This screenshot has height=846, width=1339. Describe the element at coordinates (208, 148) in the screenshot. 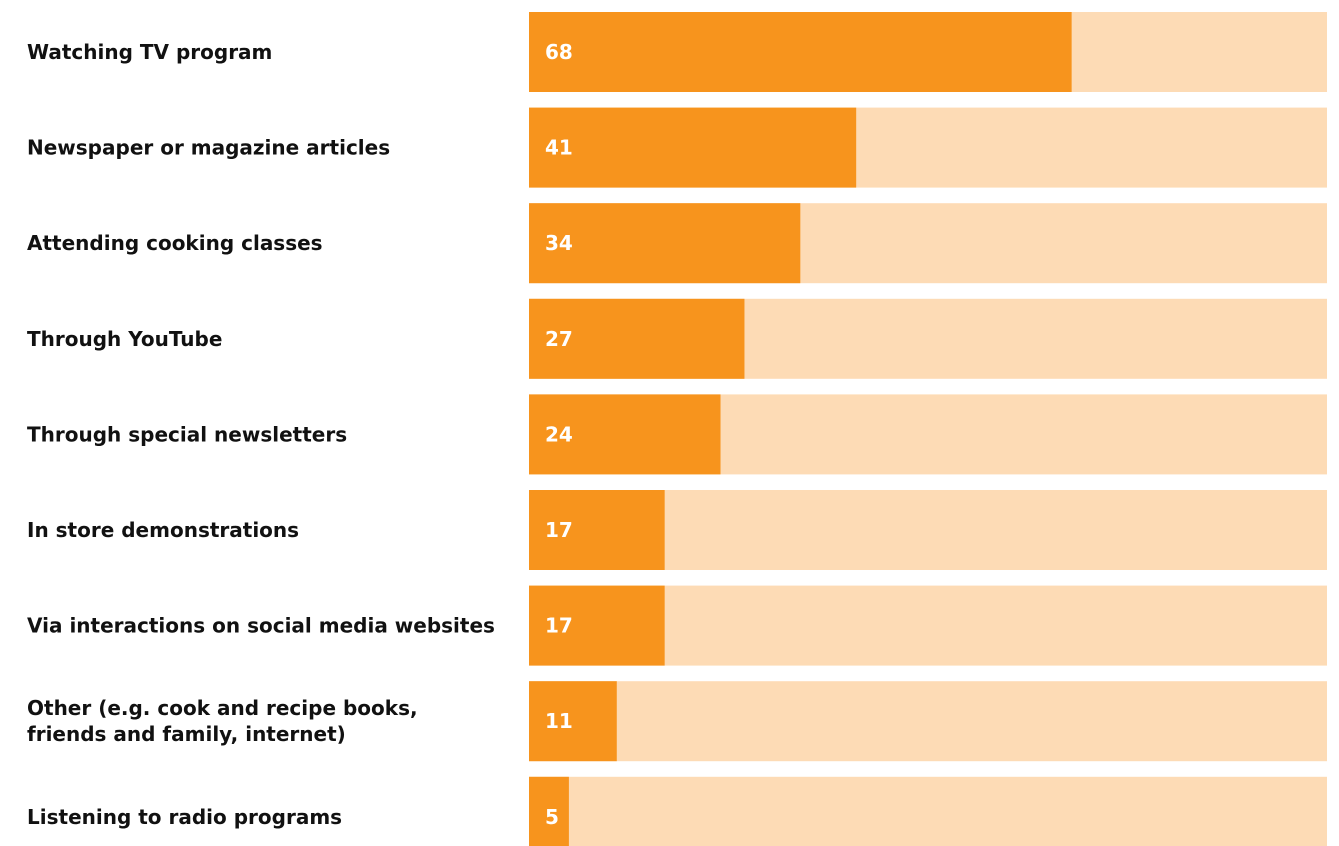

I see `category-label: Newspaper or magazine articles` at that location.